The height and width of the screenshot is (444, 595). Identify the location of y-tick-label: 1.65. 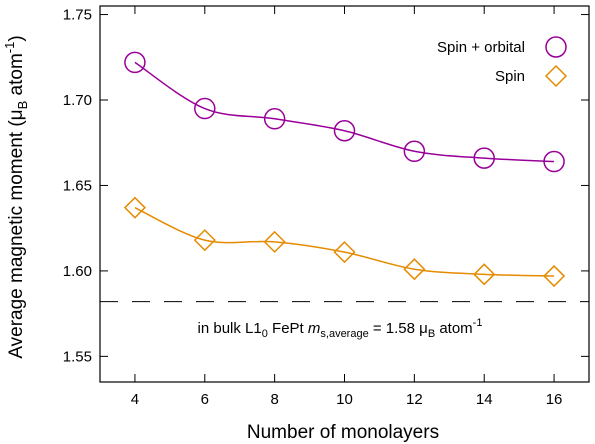
(77, 185).